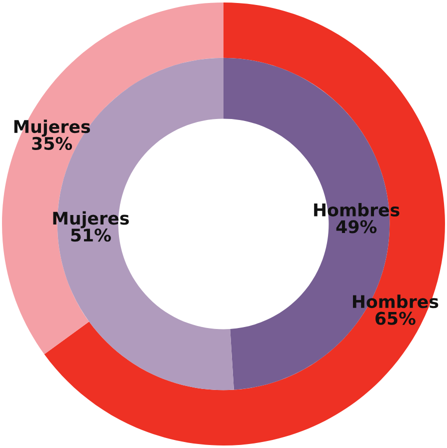 The width and height of the screenshot is (447, 448). Describe the element at coordinates (396, 318) in the screenshot. I see `data-label: 65%` at that location.